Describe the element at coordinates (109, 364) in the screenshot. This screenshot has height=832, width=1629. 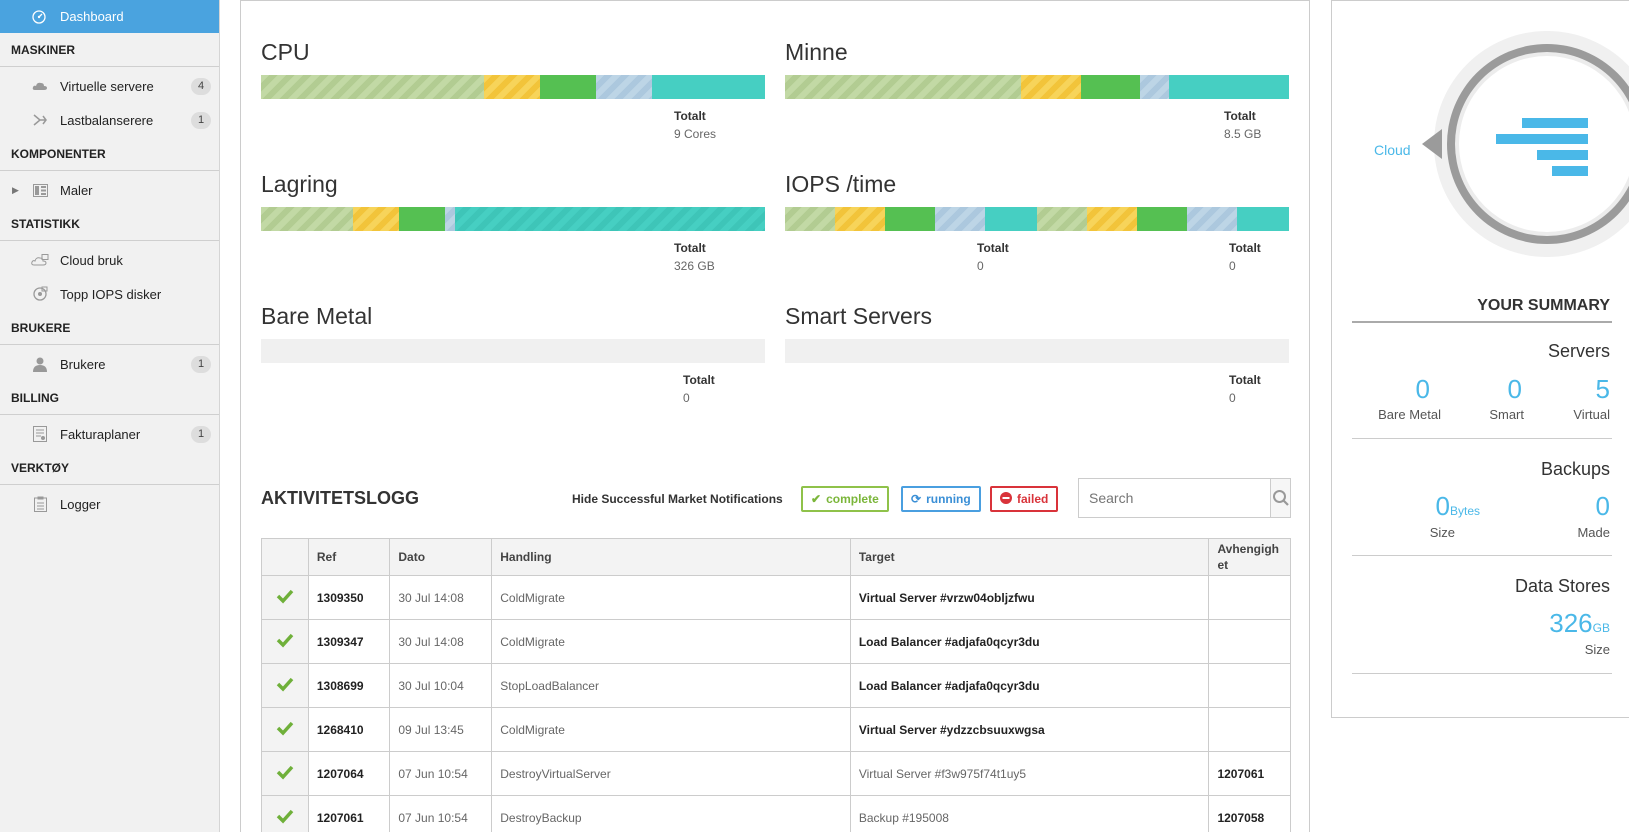
I see `sidebar-item-users: Brukere 1` at that location.